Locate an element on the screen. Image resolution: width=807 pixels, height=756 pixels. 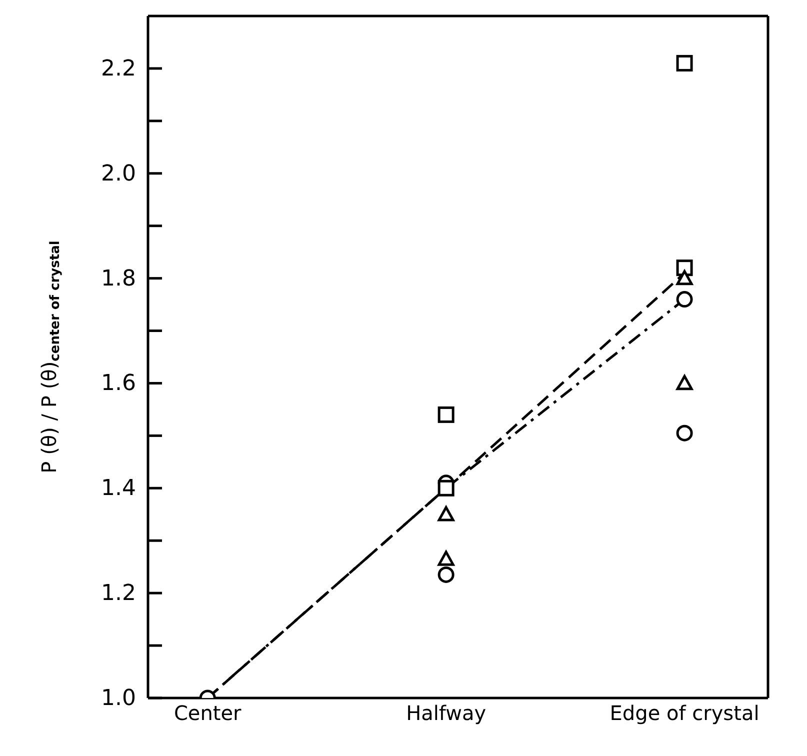
y-tick-label: 1.4 is located at coordinates (118, 489).